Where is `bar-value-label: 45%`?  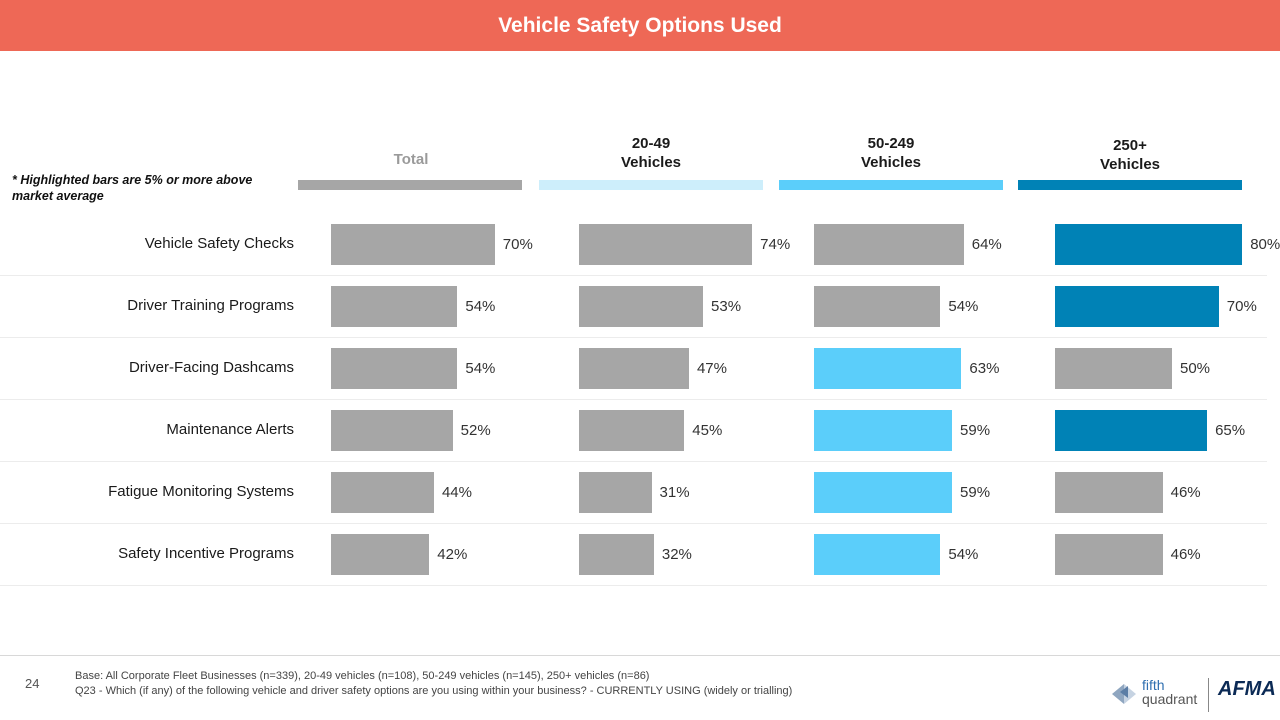 bar-value-label: 45% is located at coordinates (707, 430).